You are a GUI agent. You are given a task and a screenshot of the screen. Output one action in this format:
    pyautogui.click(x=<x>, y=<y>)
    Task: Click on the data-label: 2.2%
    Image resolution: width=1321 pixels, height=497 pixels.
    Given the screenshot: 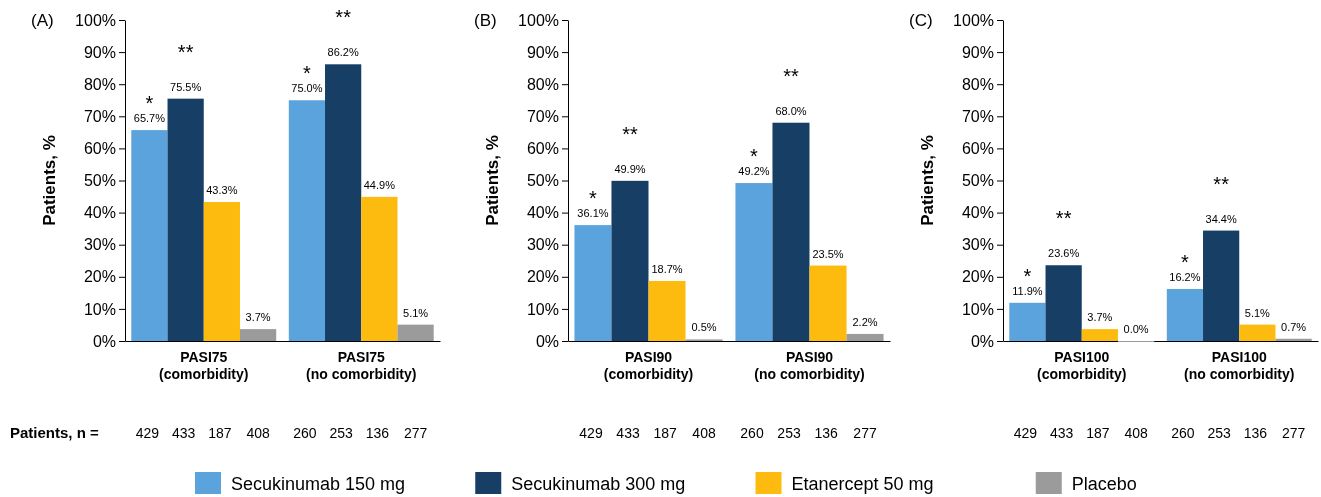 What is the action you would take?
    pyautogui.click(x=865, y=321)
    